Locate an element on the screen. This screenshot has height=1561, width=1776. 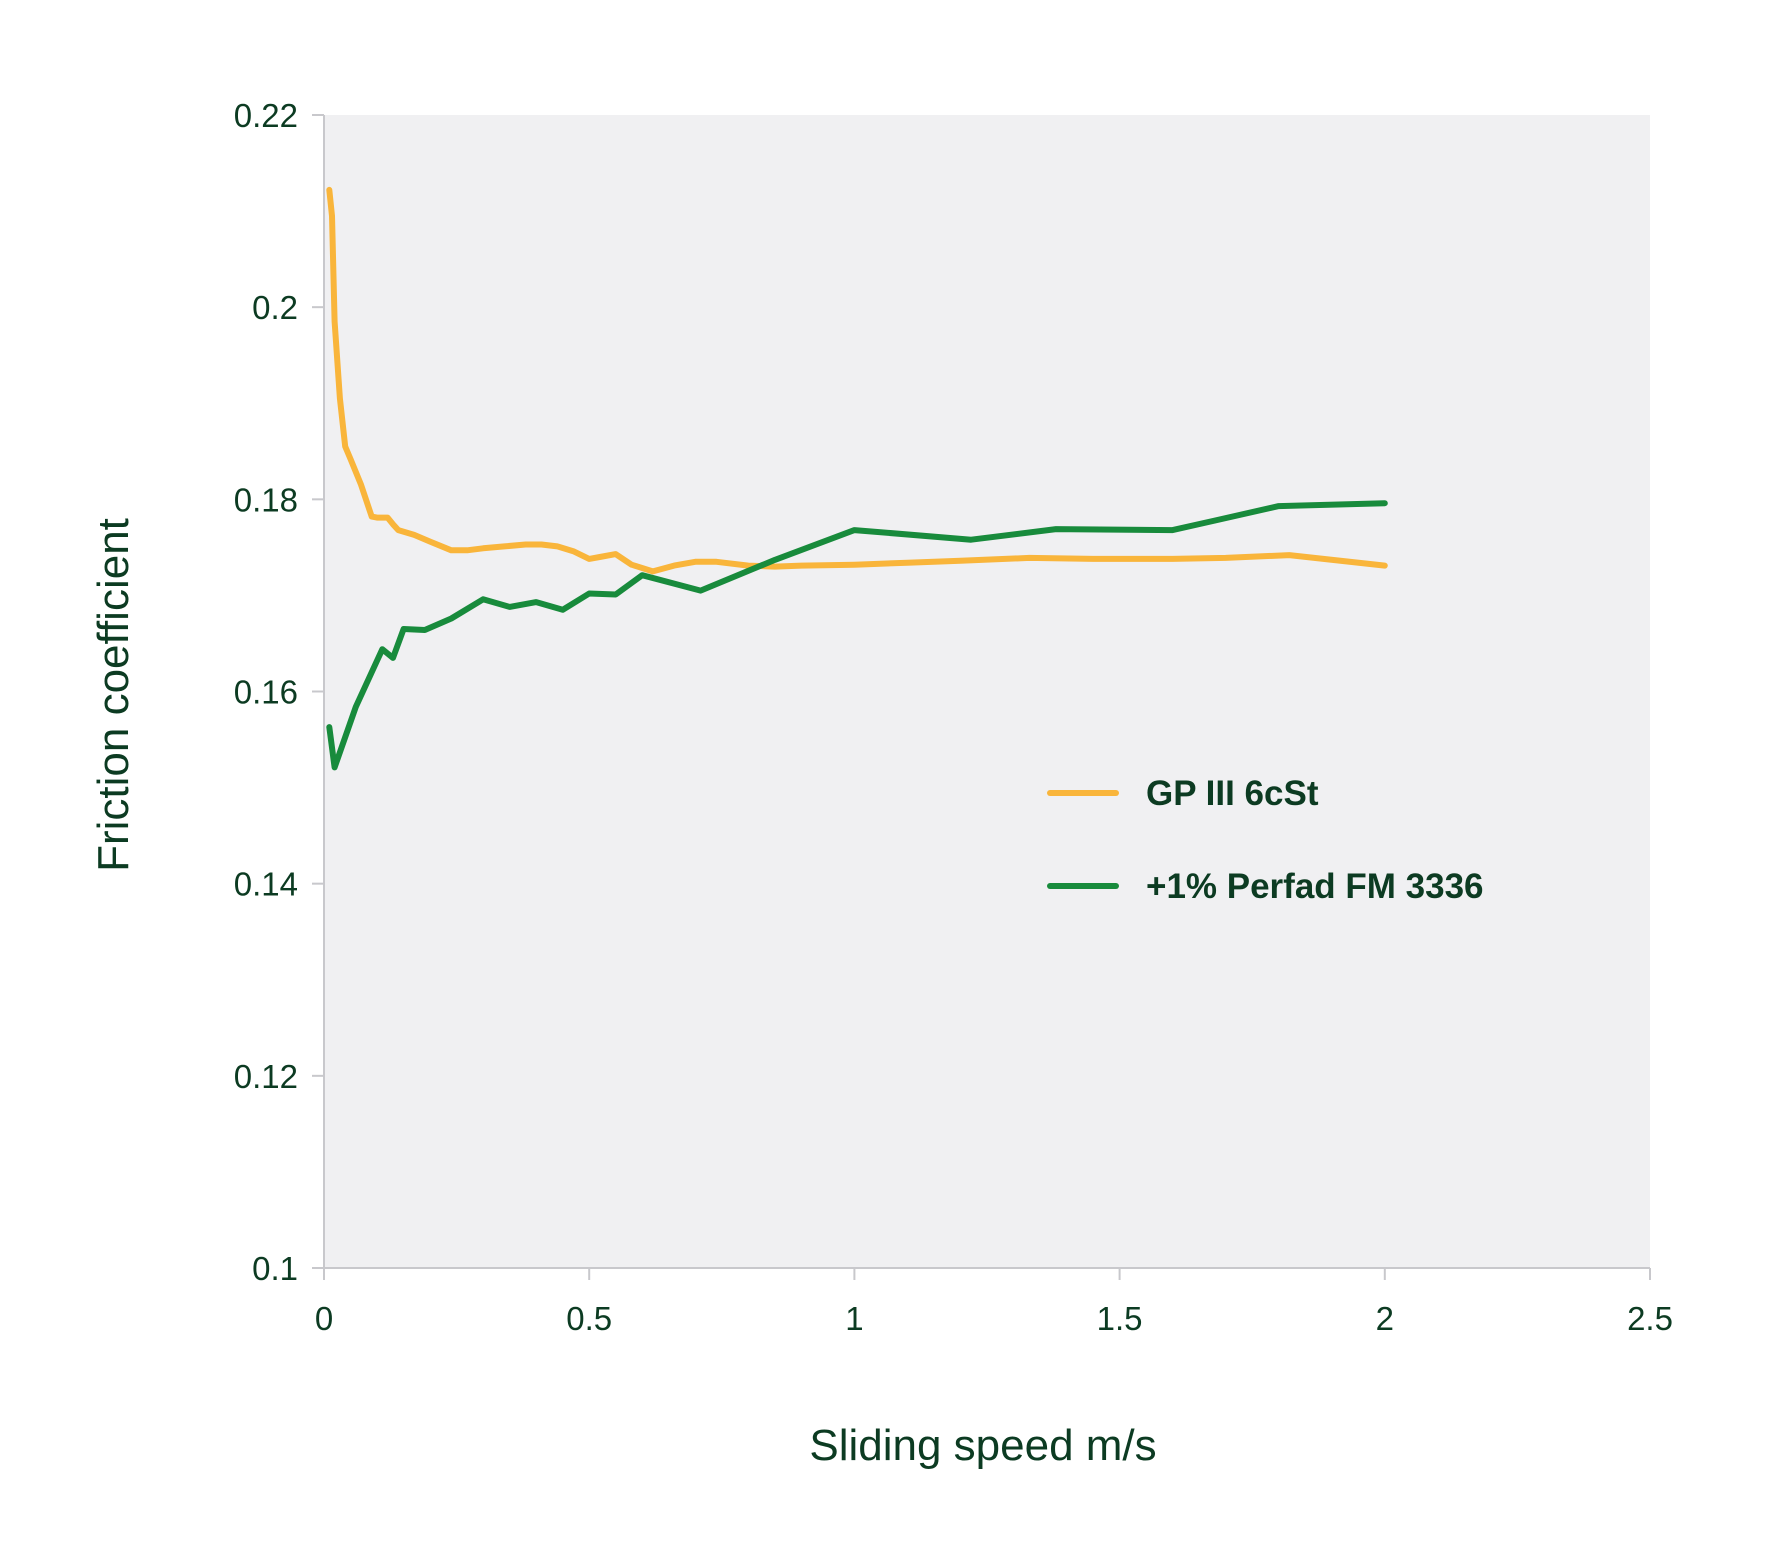
x-axis-ticks: 0 0.5 1 1.5 2 2.5 is located at coordinates (994, 1302).